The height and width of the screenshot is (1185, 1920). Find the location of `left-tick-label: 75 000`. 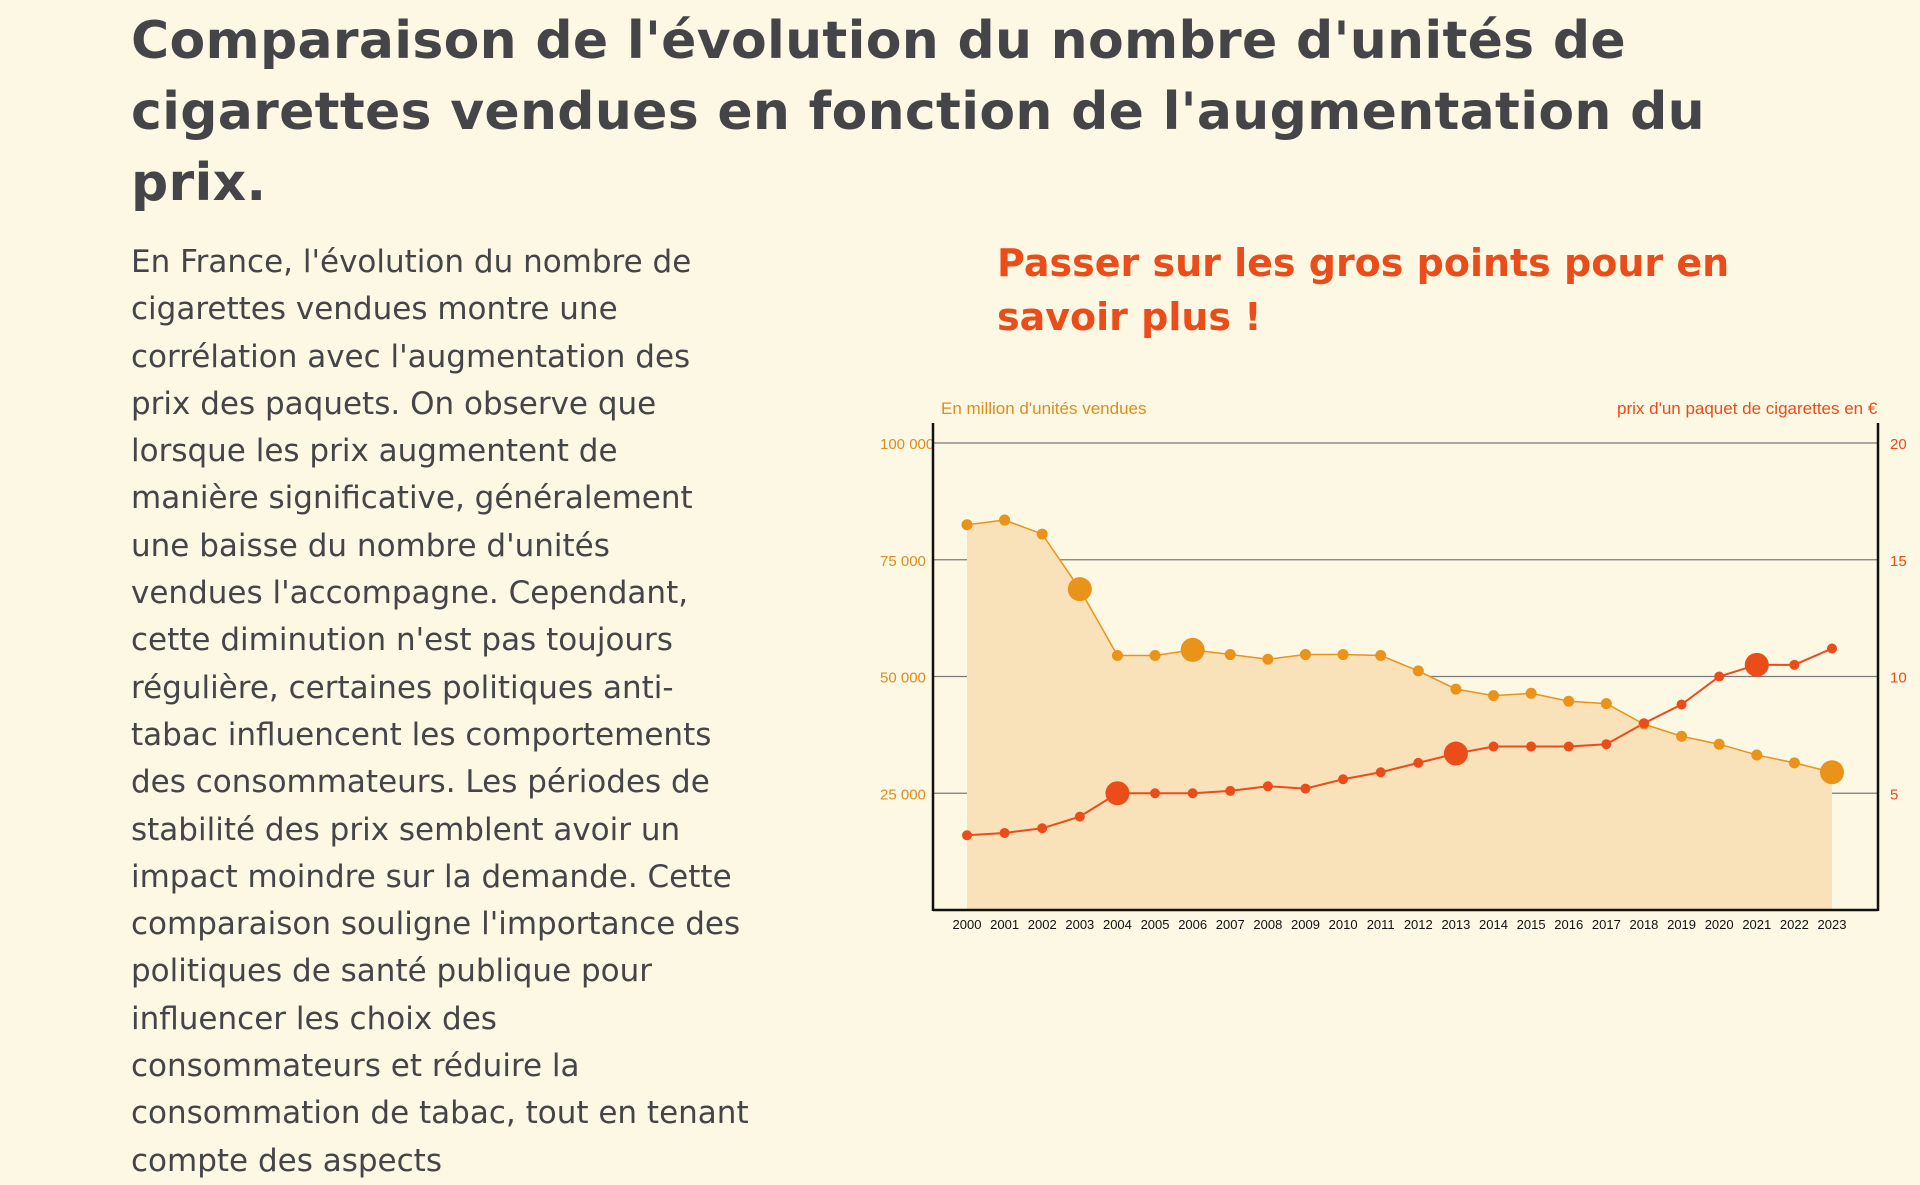

left-tick-label: 75 000 is located at coordinates (903, 561).